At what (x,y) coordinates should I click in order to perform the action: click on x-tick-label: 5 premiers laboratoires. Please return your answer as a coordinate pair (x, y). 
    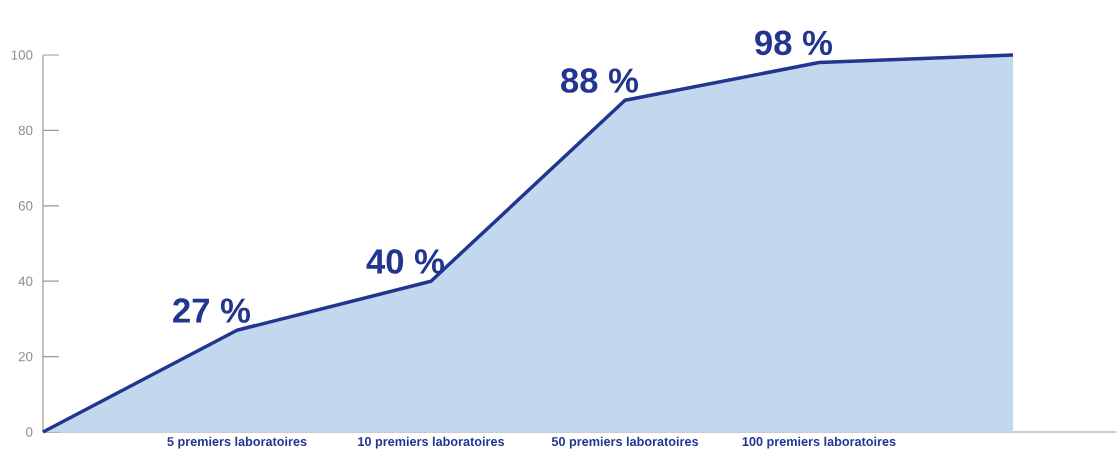
    Looking at the image, I should click on (237, 442).